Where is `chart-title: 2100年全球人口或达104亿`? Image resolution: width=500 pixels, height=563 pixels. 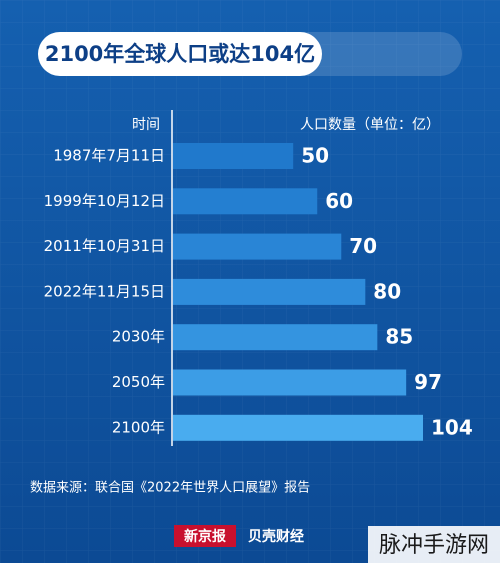 chart-title: 2100年全球人口或达104亿 is located at coordinates (180, 54).